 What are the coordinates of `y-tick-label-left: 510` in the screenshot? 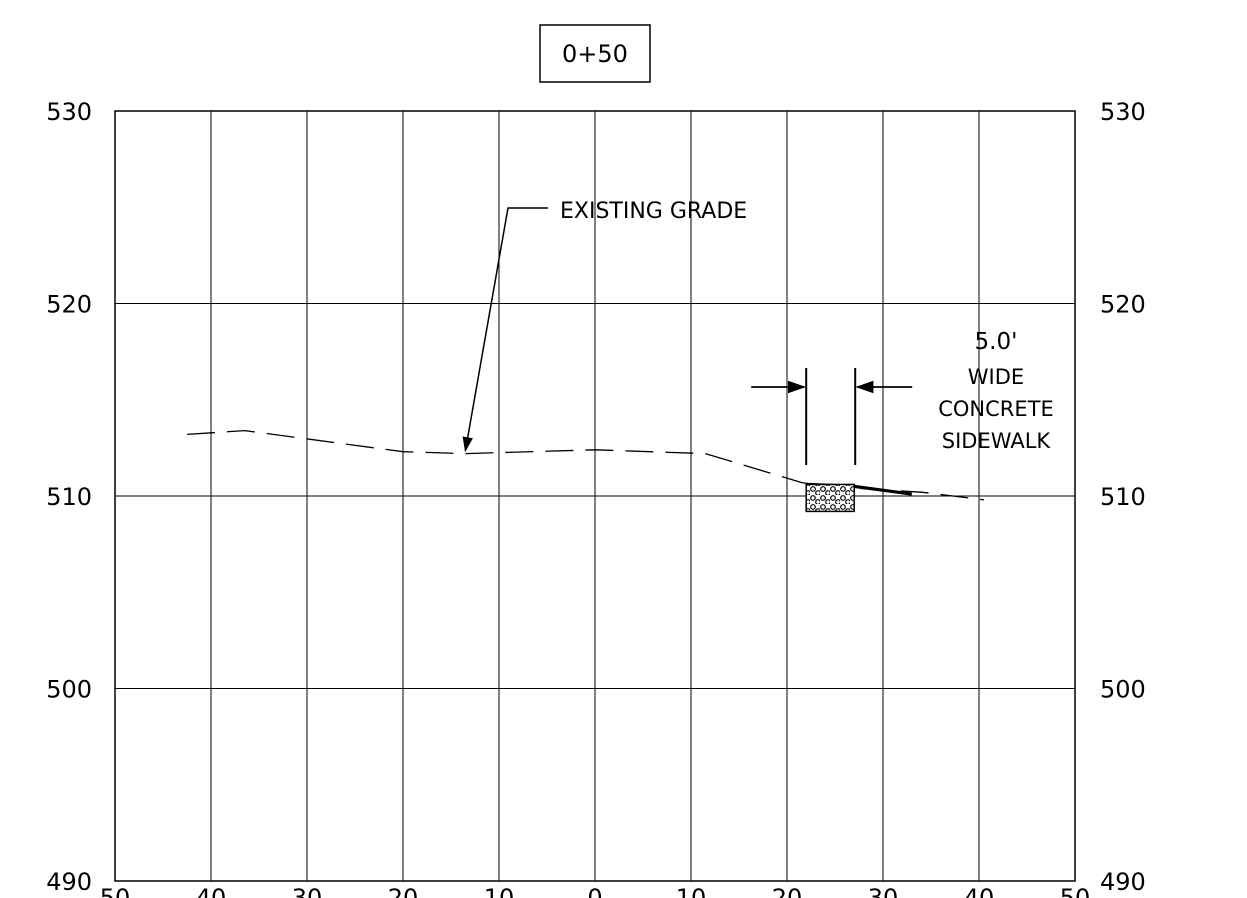 It's located at (69, 497).